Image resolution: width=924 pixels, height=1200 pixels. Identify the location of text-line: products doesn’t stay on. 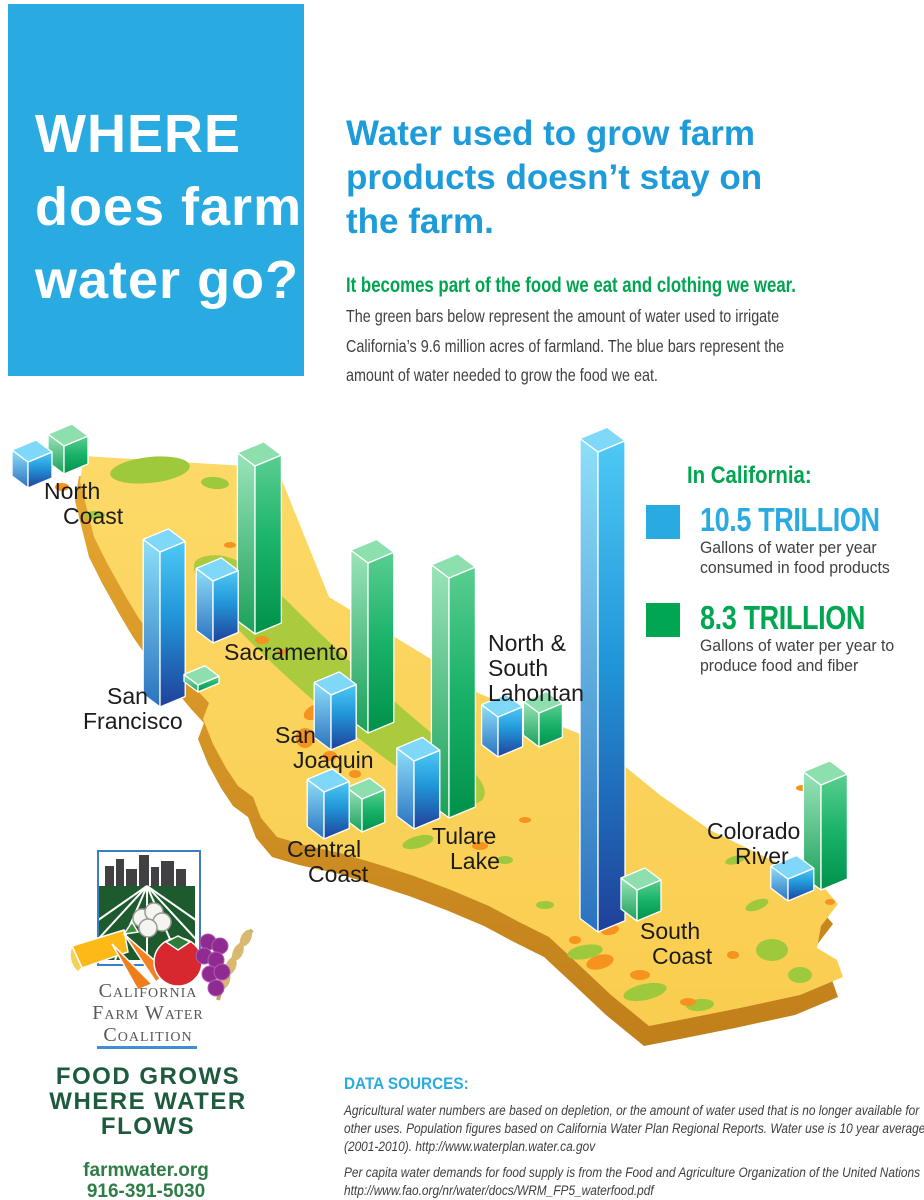
(554, 177).